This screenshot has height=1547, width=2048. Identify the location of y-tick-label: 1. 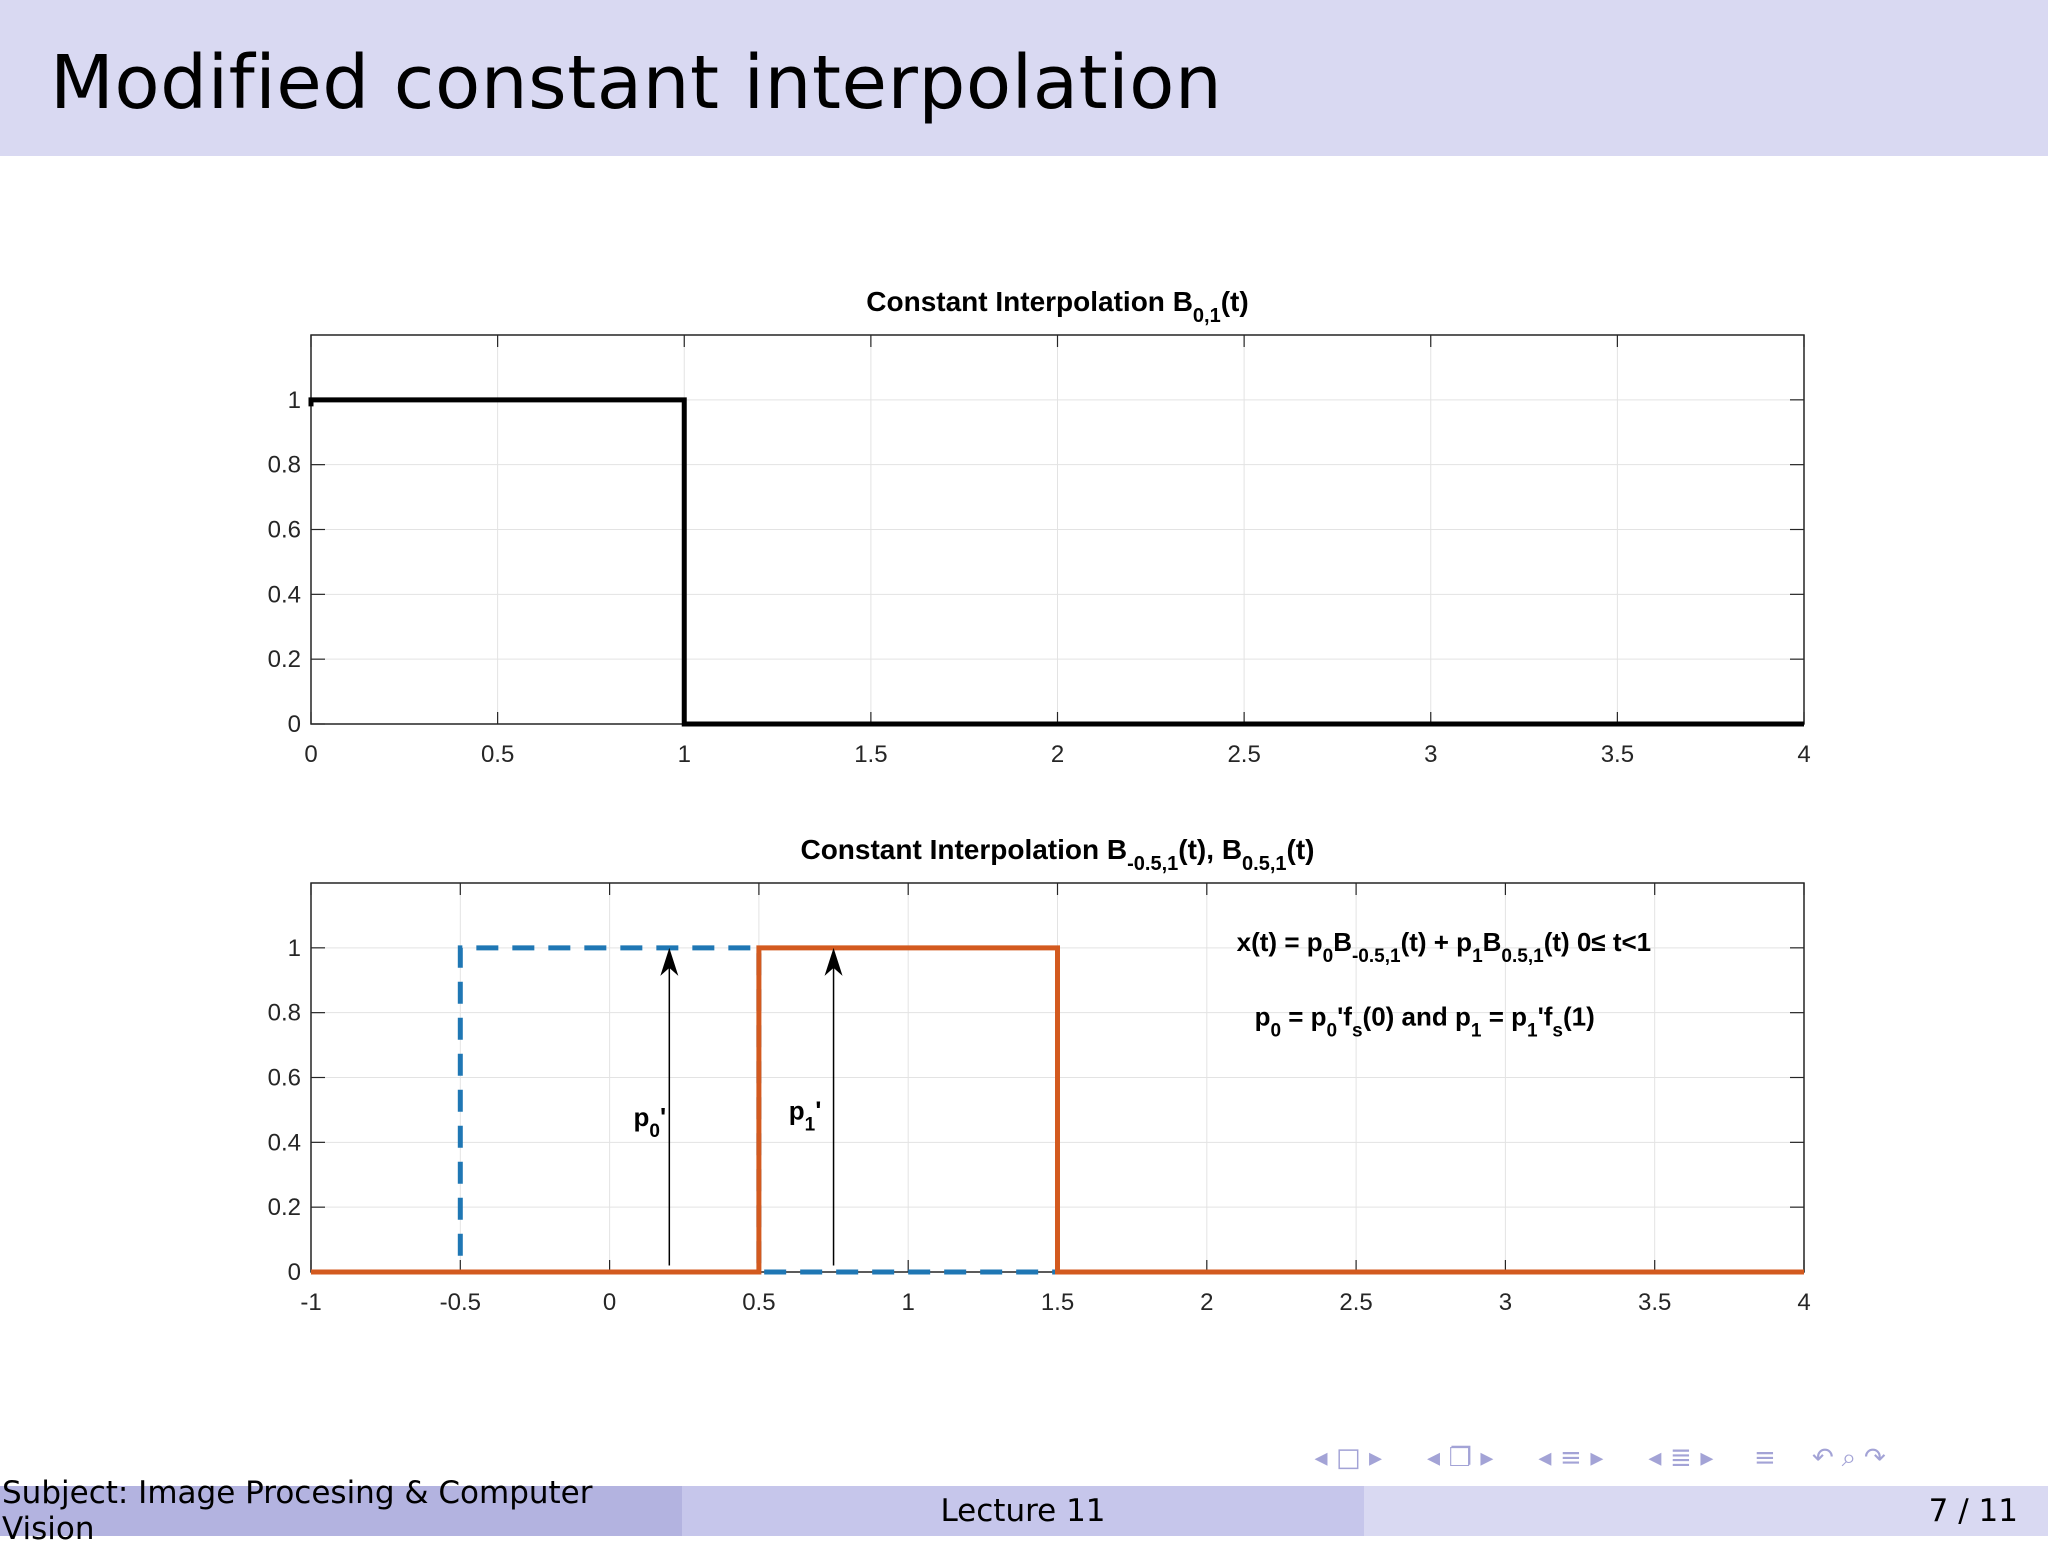
(294, 400).